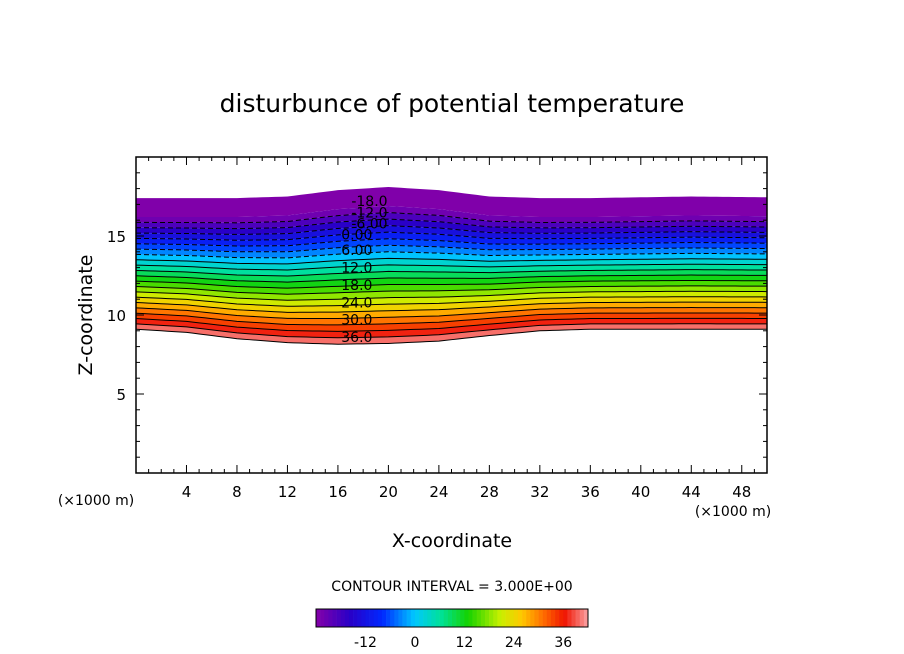  What do you see at coordinates (464, 643) in the screenshot?
I see `colorbar-tick-label: 12` at bounding box center [464, 643].